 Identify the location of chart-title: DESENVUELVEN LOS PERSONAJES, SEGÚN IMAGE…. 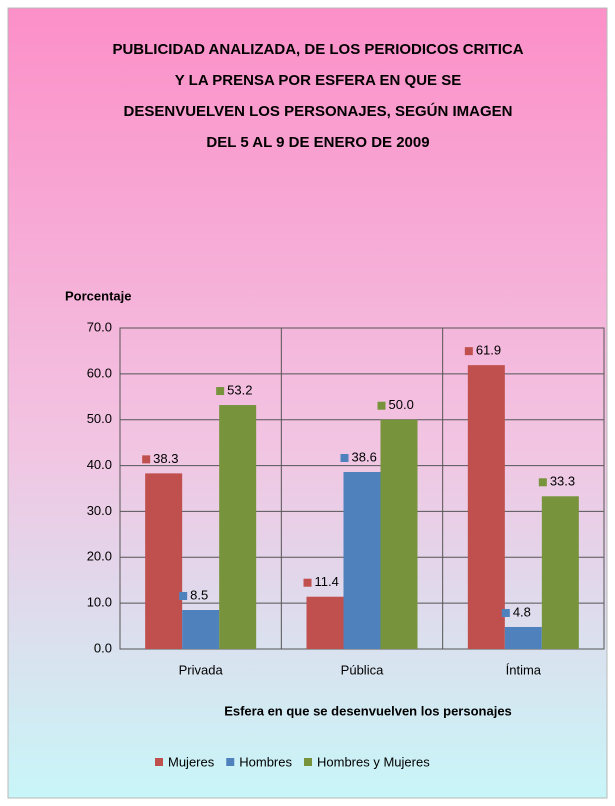
(318, 111).